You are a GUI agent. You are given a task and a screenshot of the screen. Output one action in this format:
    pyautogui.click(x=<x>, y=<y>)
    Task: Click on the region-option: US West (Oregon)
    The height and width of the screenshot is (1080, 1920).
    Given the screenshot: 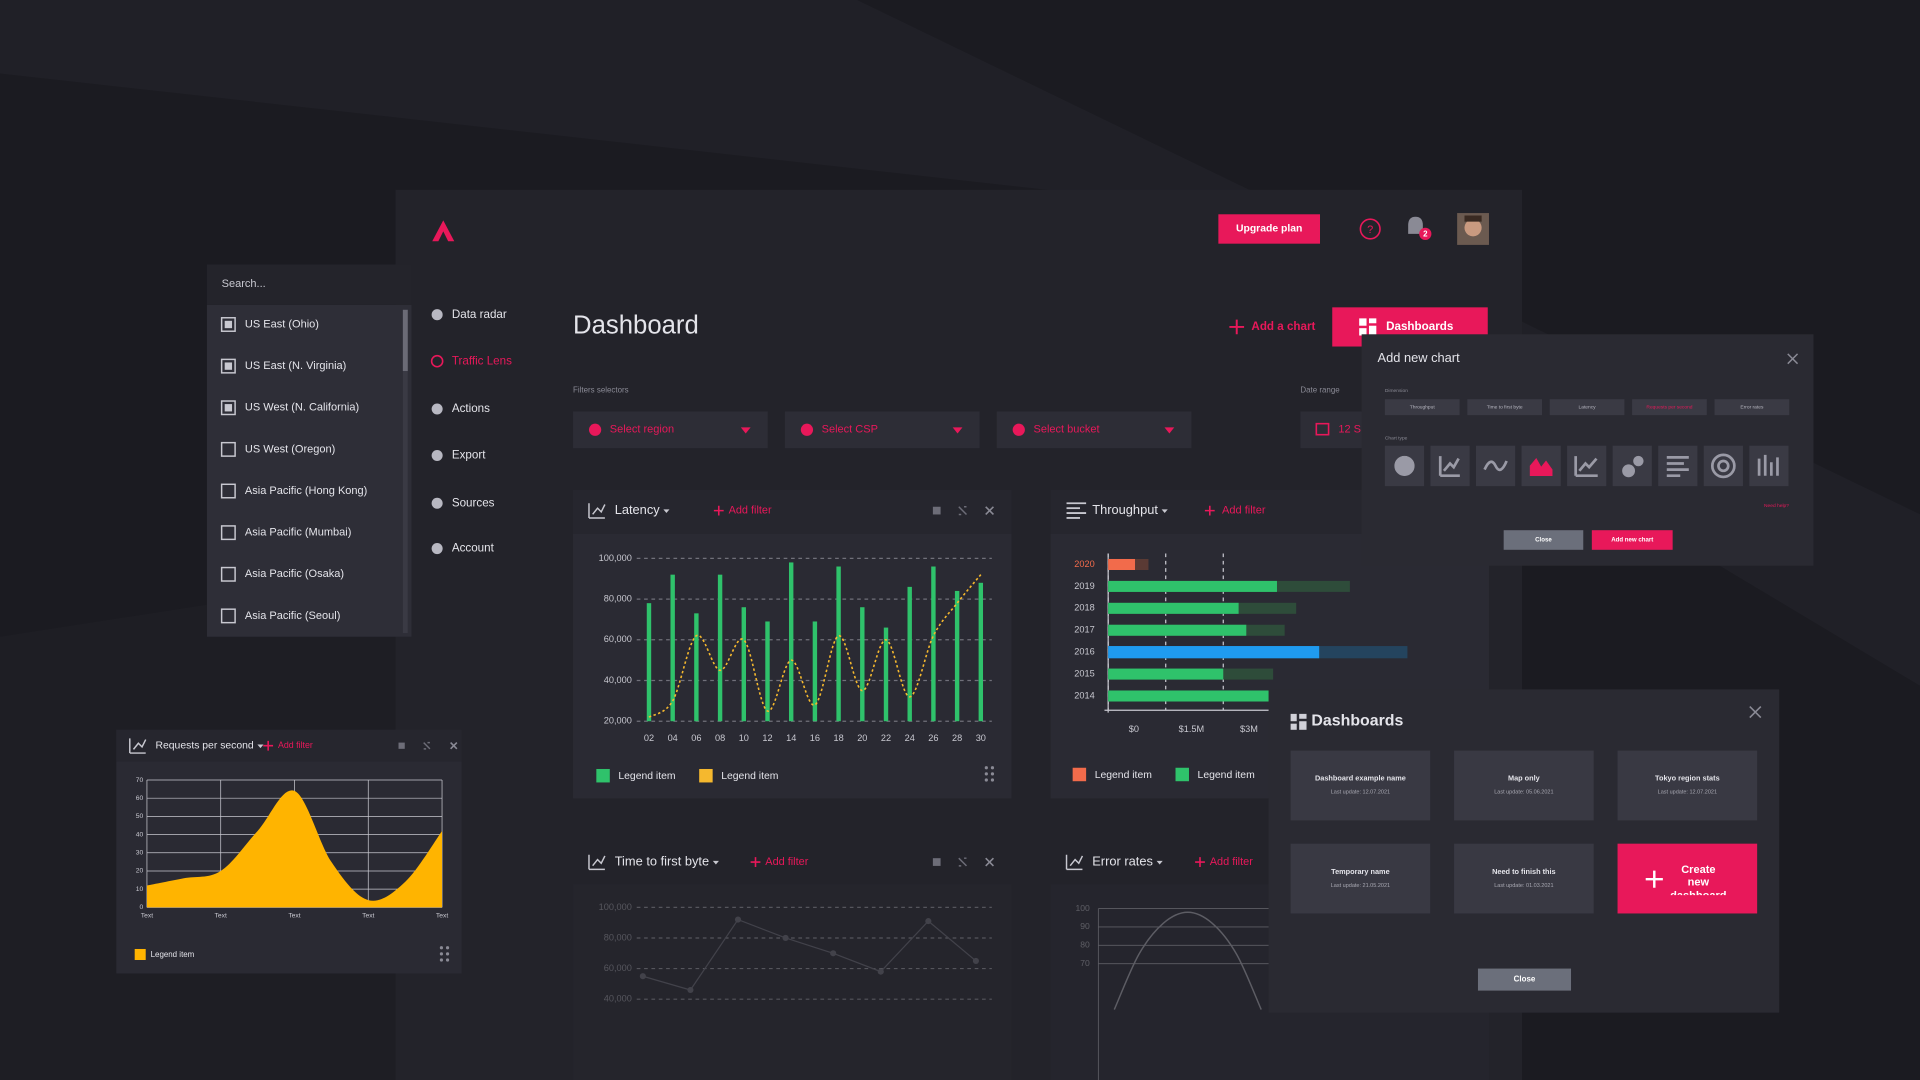 What is the action you would take?
    pyautogui.click(x=278, y=449)
    